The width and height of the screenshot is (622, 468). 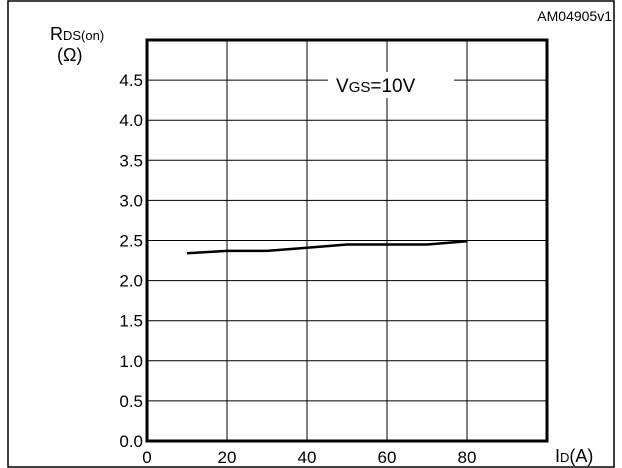 I want to click on x-axis-label-sub: D, so click(x=564, y=457).